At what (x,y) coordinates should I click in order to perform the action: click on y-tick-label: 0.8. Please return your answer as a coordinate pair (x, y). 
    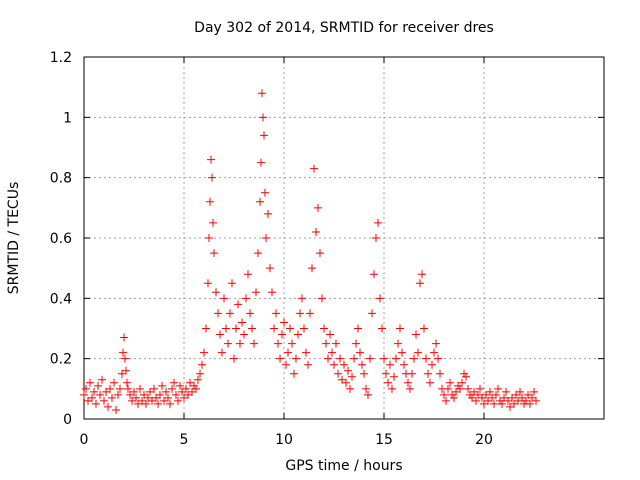
    Looking at the image, I should click on (61, 179).